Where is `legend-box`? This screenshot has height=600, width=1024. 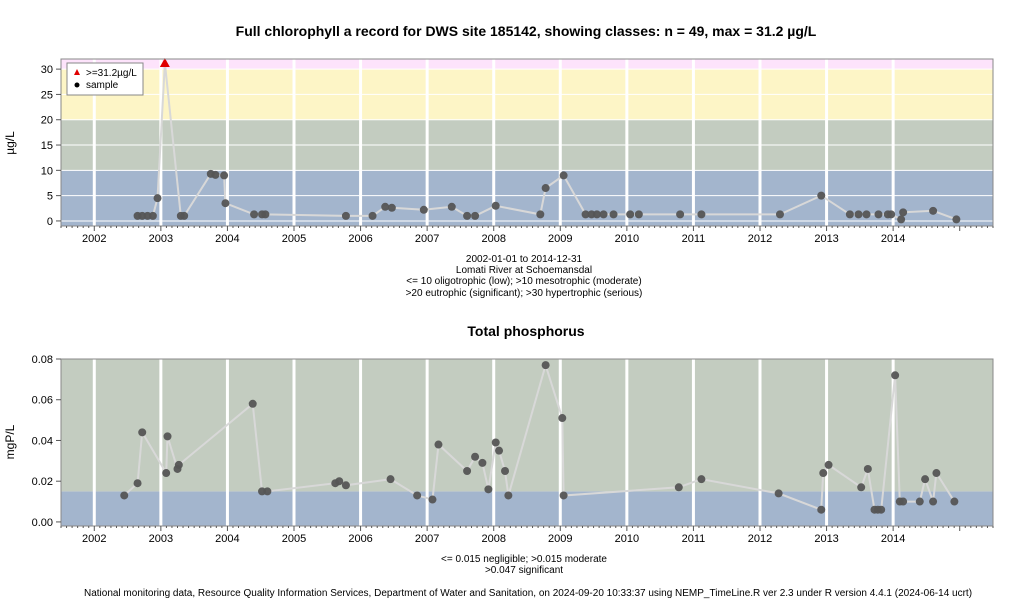 legend-box is located at coordinates (105, 79).